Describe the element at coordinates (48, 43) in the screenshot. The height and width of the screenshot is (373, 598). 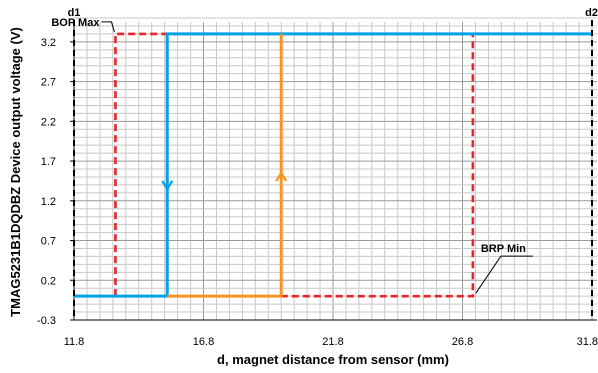
I see `y-tick-label: 3.2` at that location.